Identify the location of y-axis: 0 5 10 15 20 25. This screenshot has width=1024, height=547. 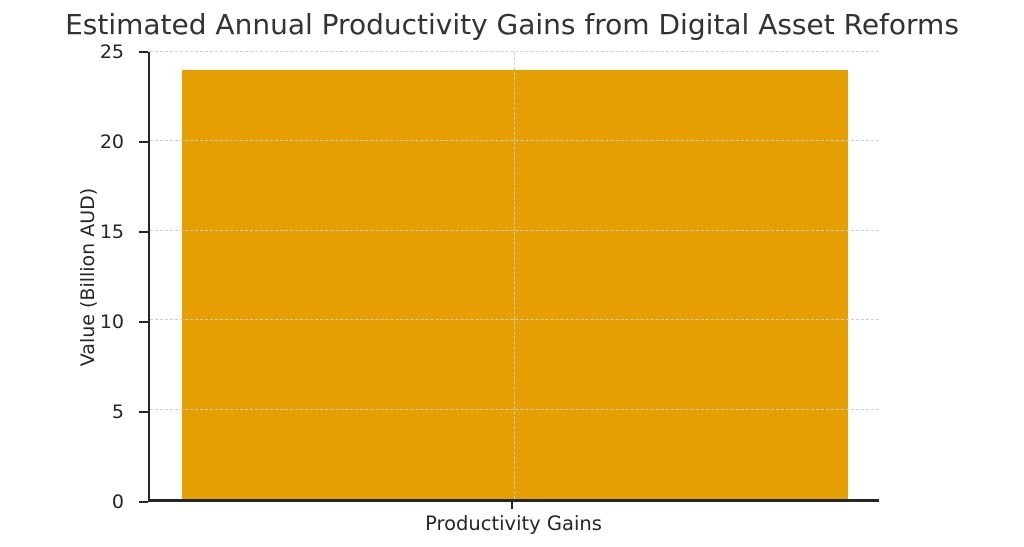
(74, 277).